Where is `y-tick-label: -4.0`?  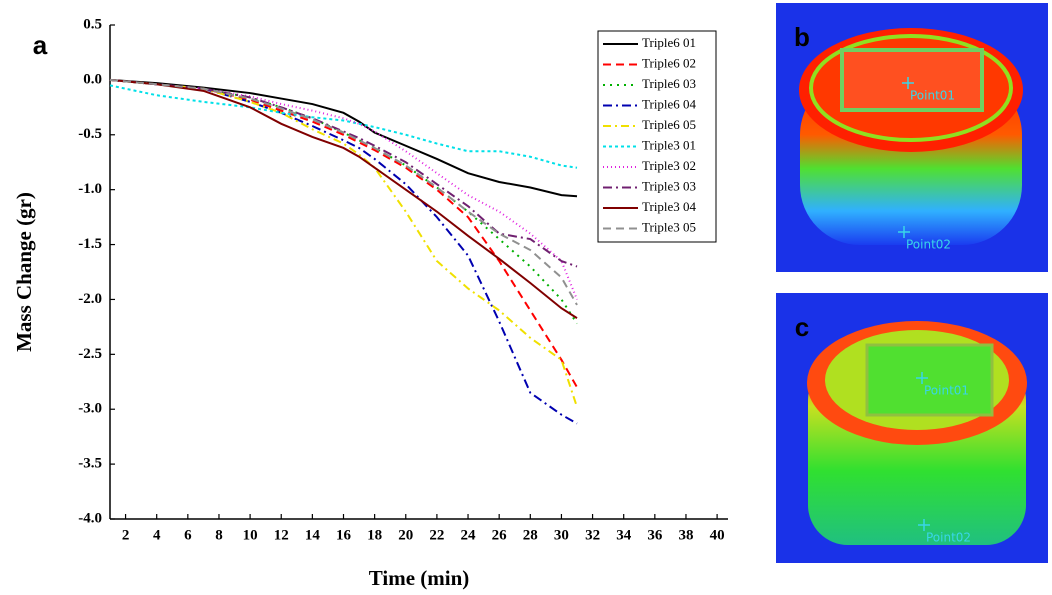 y-tick-label: -4.0 is located at coordinates (90, 518).